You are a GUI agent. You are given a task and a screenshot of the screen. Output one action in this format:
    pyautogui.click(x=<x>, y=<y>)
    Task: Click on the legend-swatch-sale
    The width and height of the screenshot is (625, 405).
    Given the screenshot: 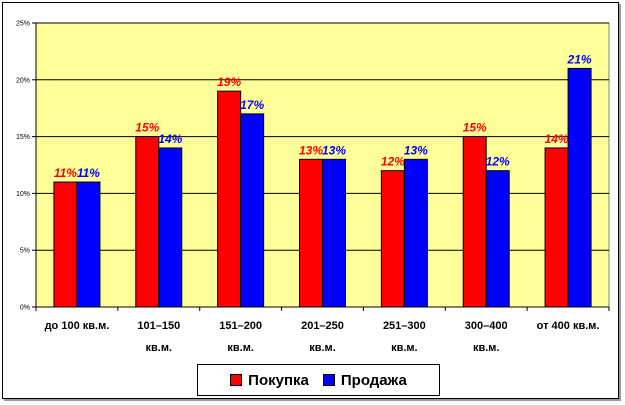 What is the action you would take?
    pyautogui.click(x=328, y=380)
    